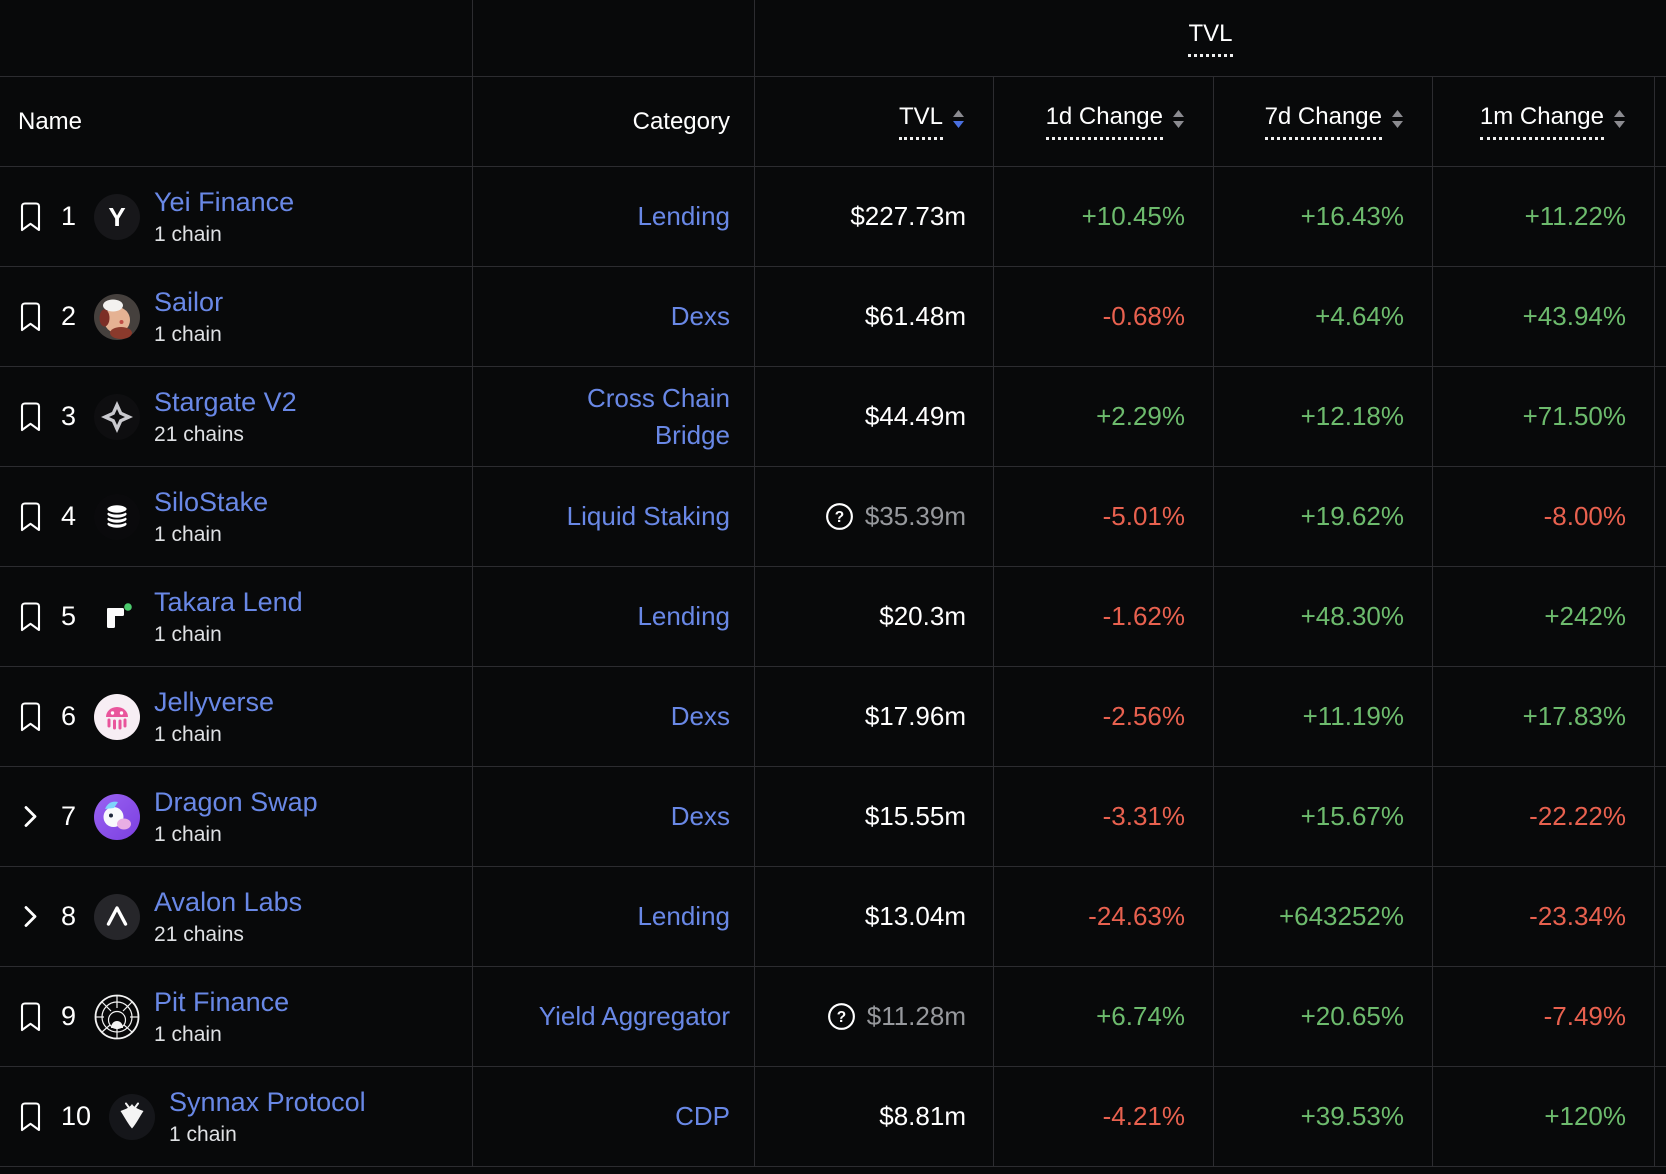  Describe the element at coordinates (224, 201) in the screenshot. I see `protocol-name-link: Yei Finance` at that location.